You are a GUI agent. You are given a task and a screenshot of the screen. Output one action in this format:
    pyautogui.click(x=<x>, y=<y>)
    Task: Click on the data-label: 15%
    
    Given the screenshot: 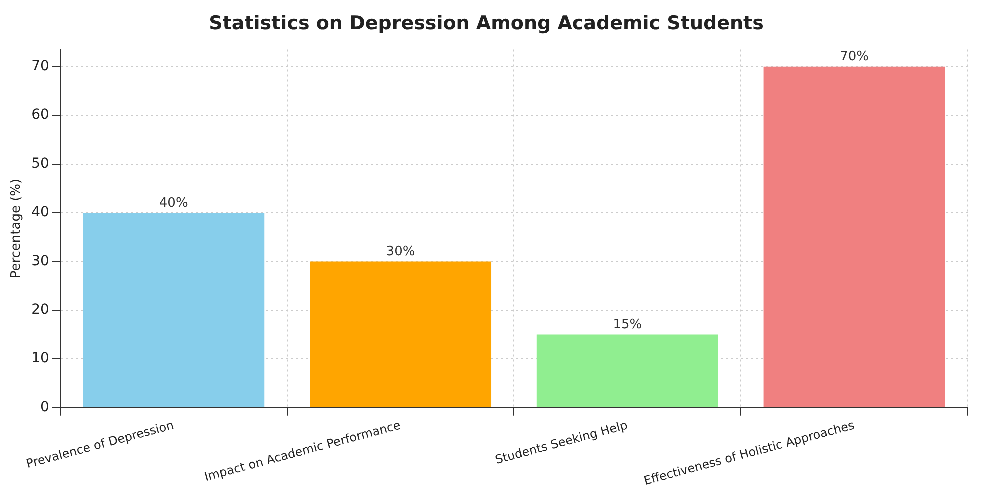 What is the action you would take?
    pyautogui.click(x=627, y=325)
    